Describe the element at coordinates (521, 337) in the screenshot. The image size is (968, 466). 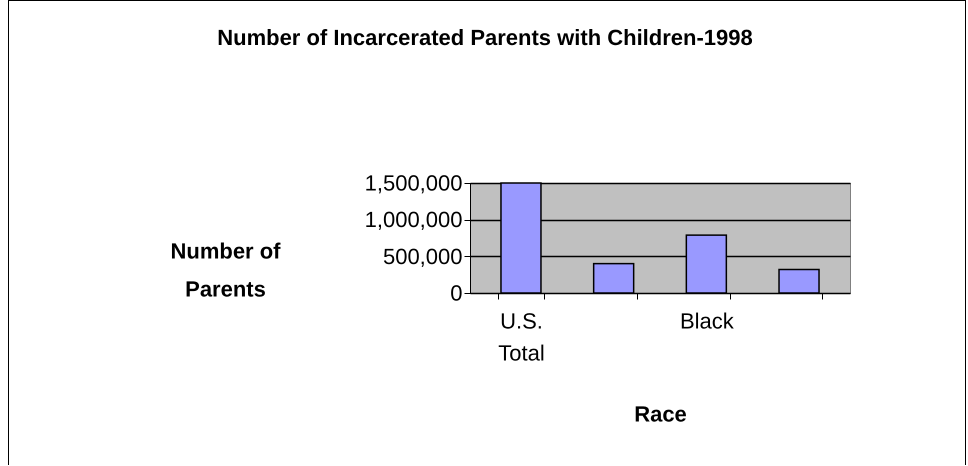
I see `x-tick-label: U.S. Total` at that location.